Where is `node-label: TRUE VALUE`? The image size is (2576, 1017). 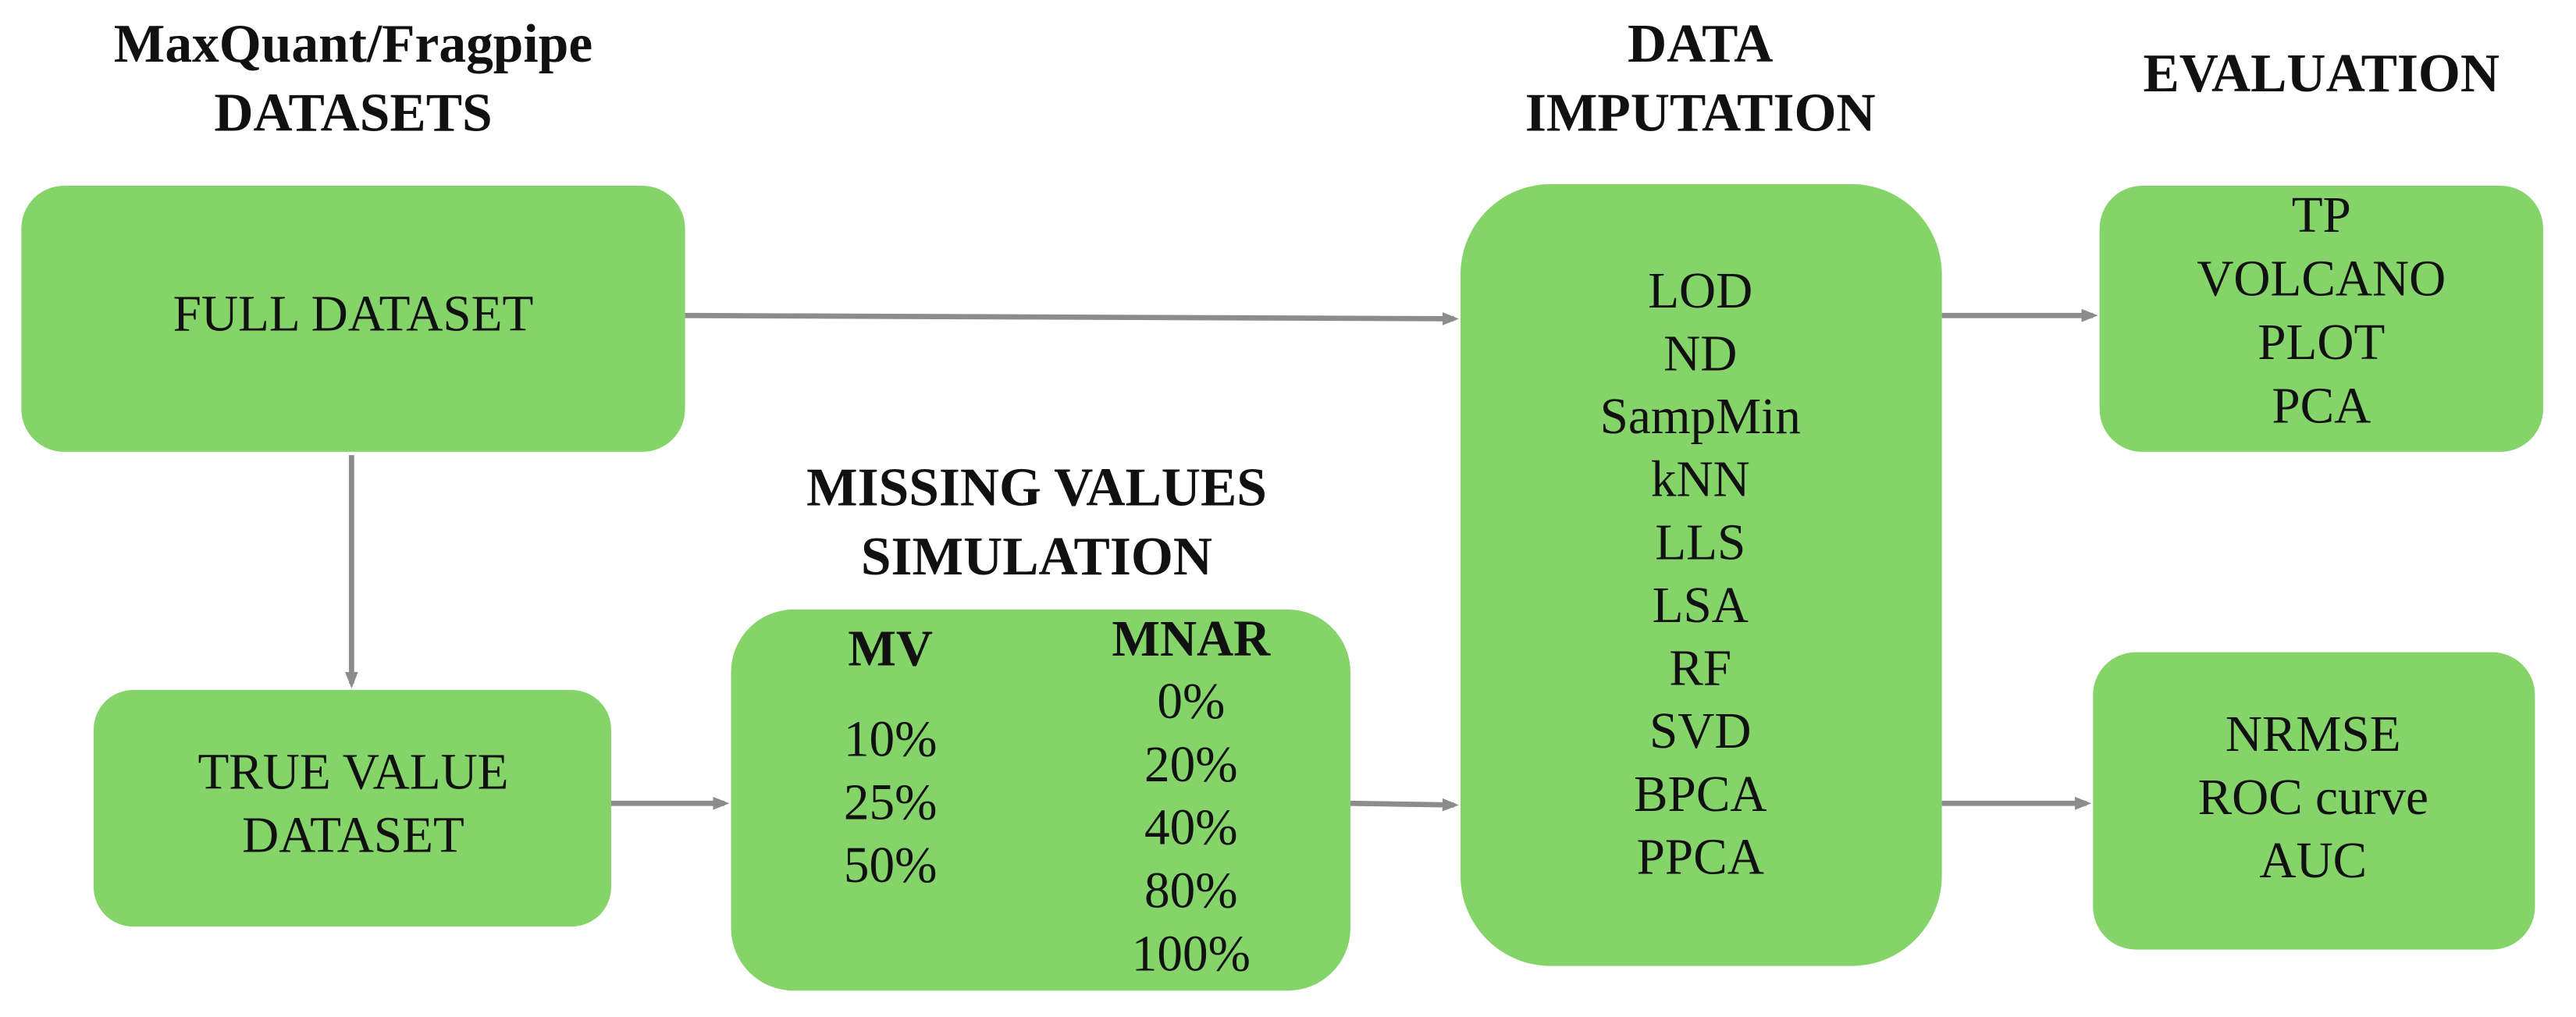 node-label: TRUE VALUE is located at coordinates (352, 773).